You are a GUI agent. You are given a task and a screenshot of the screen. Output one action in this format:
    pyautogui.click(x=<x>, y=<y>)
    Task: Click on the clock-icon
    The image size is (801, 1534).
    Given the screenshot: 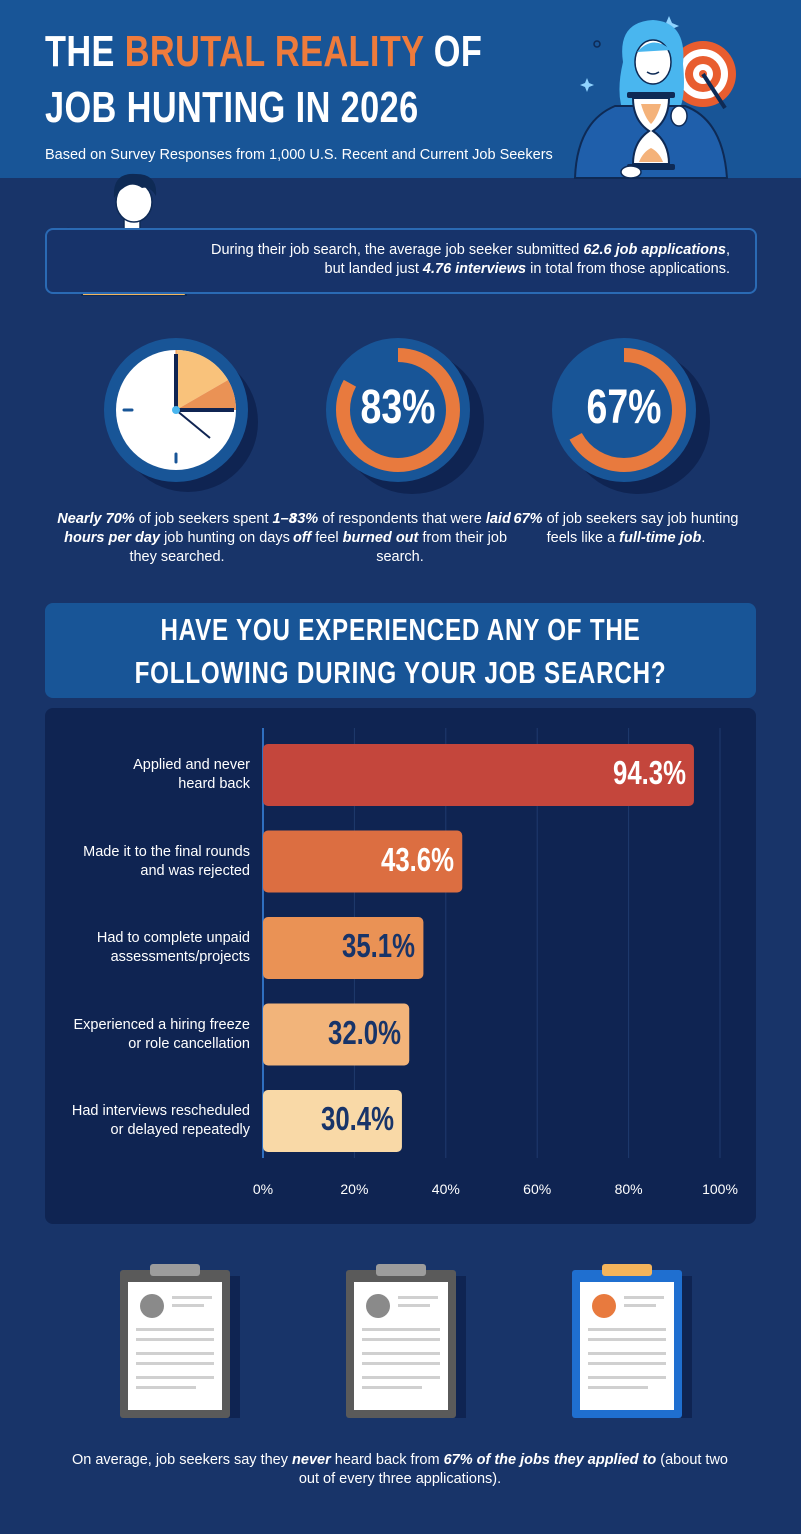 What is the action you would take?
    pyautogui.click(x=181, y=415)
    